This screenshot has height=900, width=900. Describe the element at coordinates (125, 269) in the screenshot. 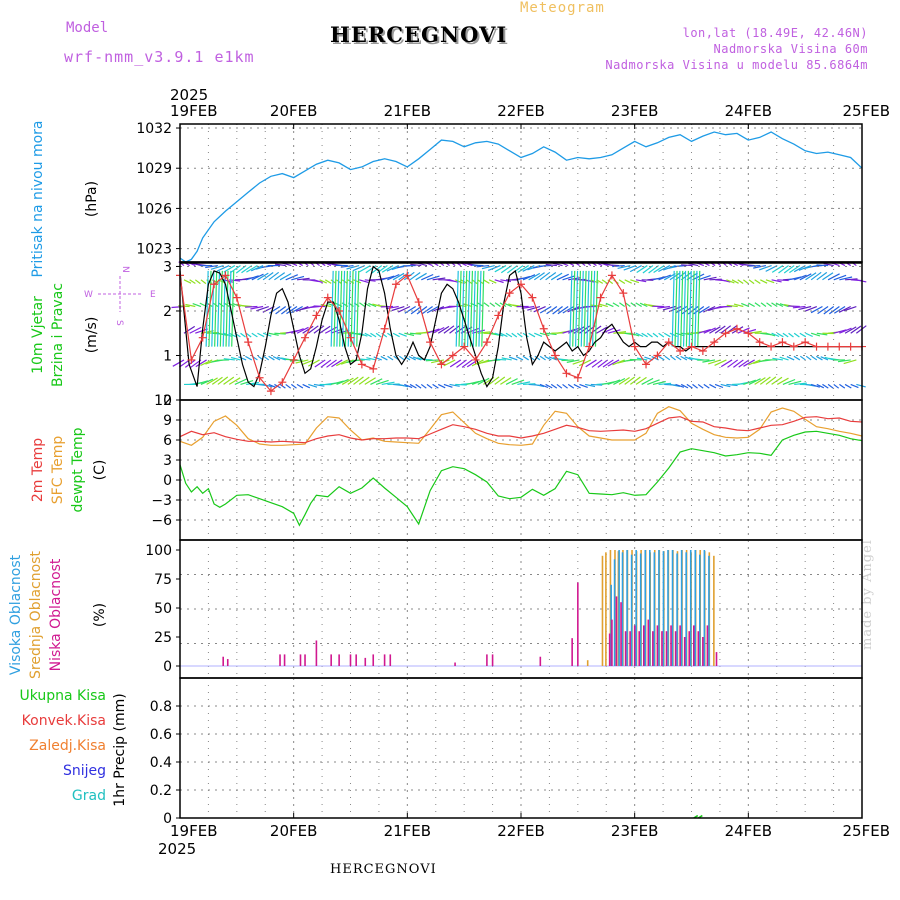

I see `compass-n-label: N` at that location.